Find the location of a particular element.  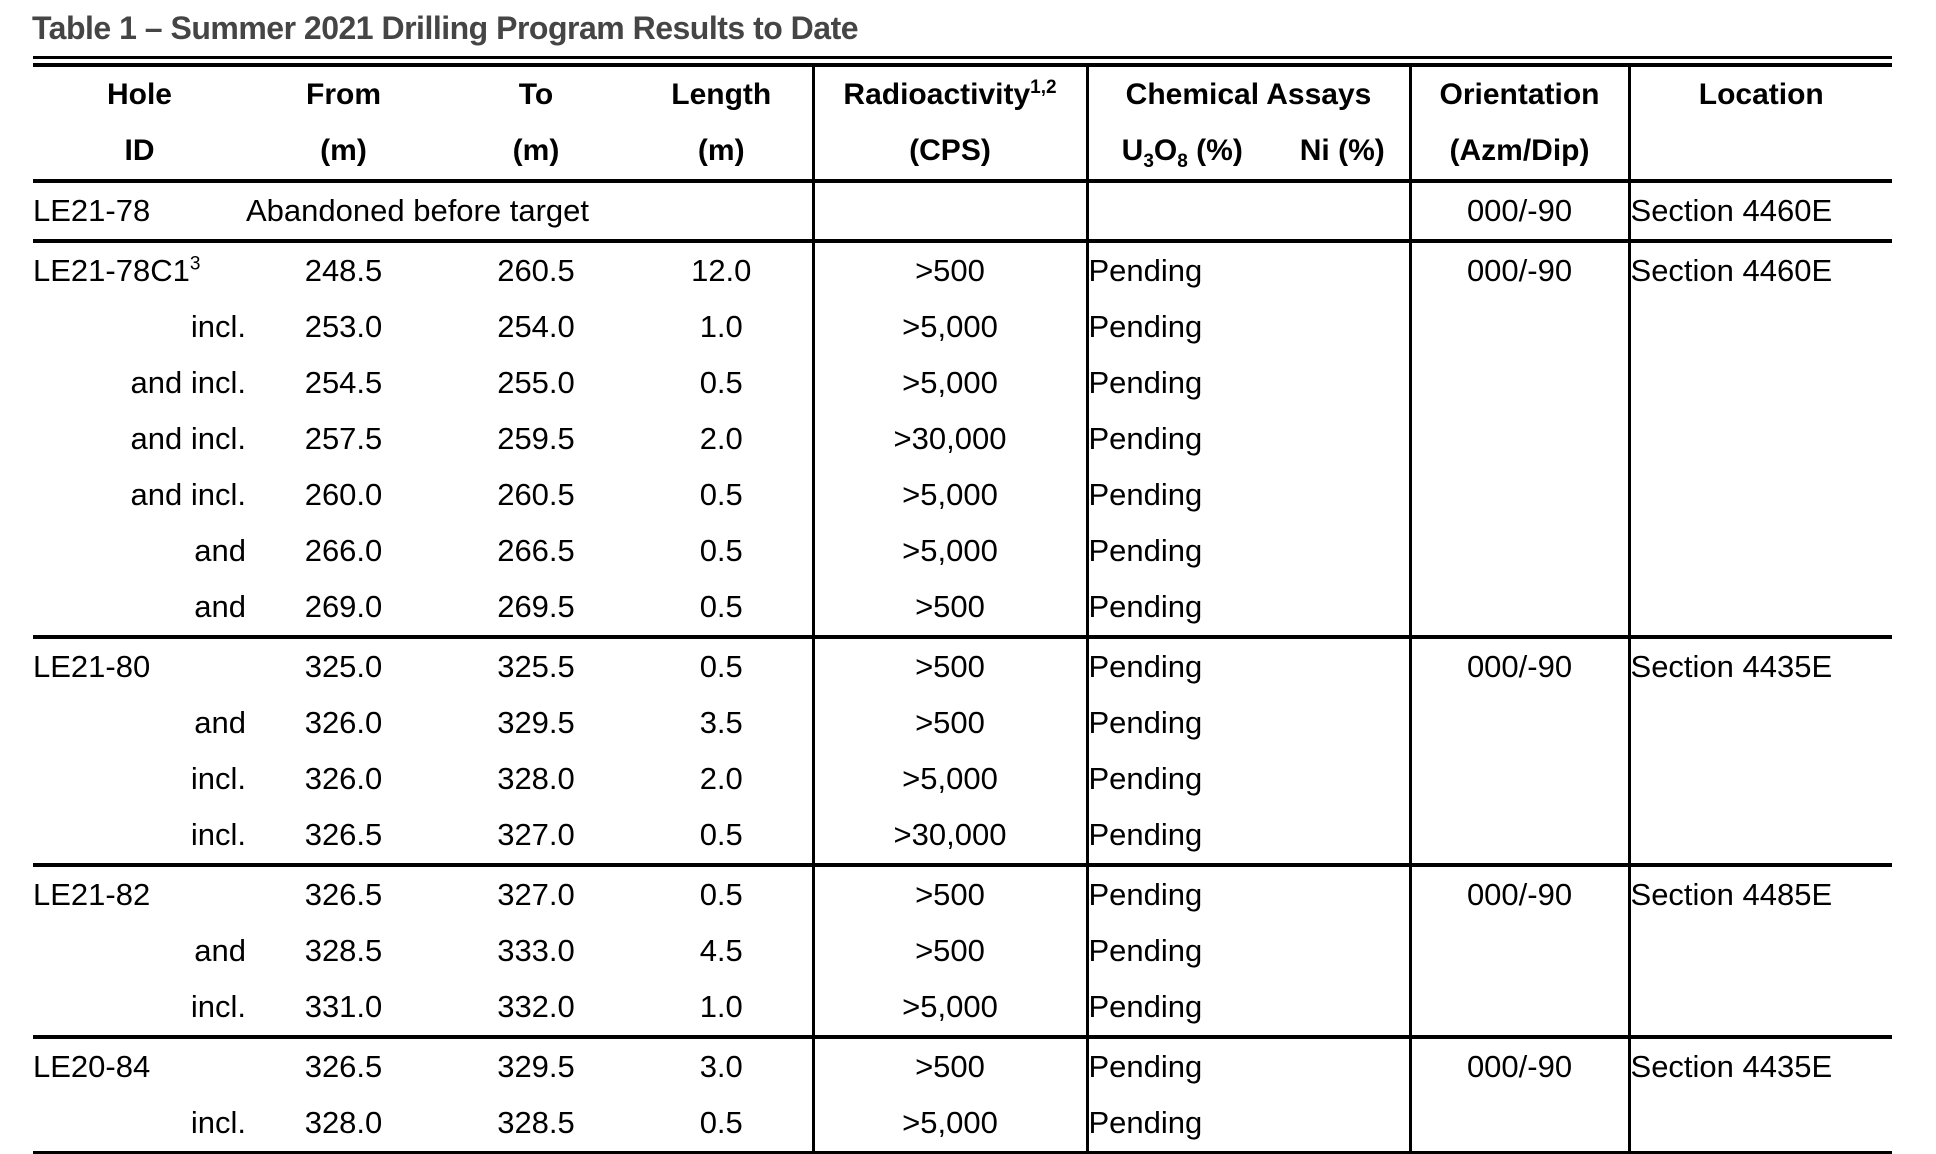

cell-to: 328.5 is located at coordinates (536, 1124).